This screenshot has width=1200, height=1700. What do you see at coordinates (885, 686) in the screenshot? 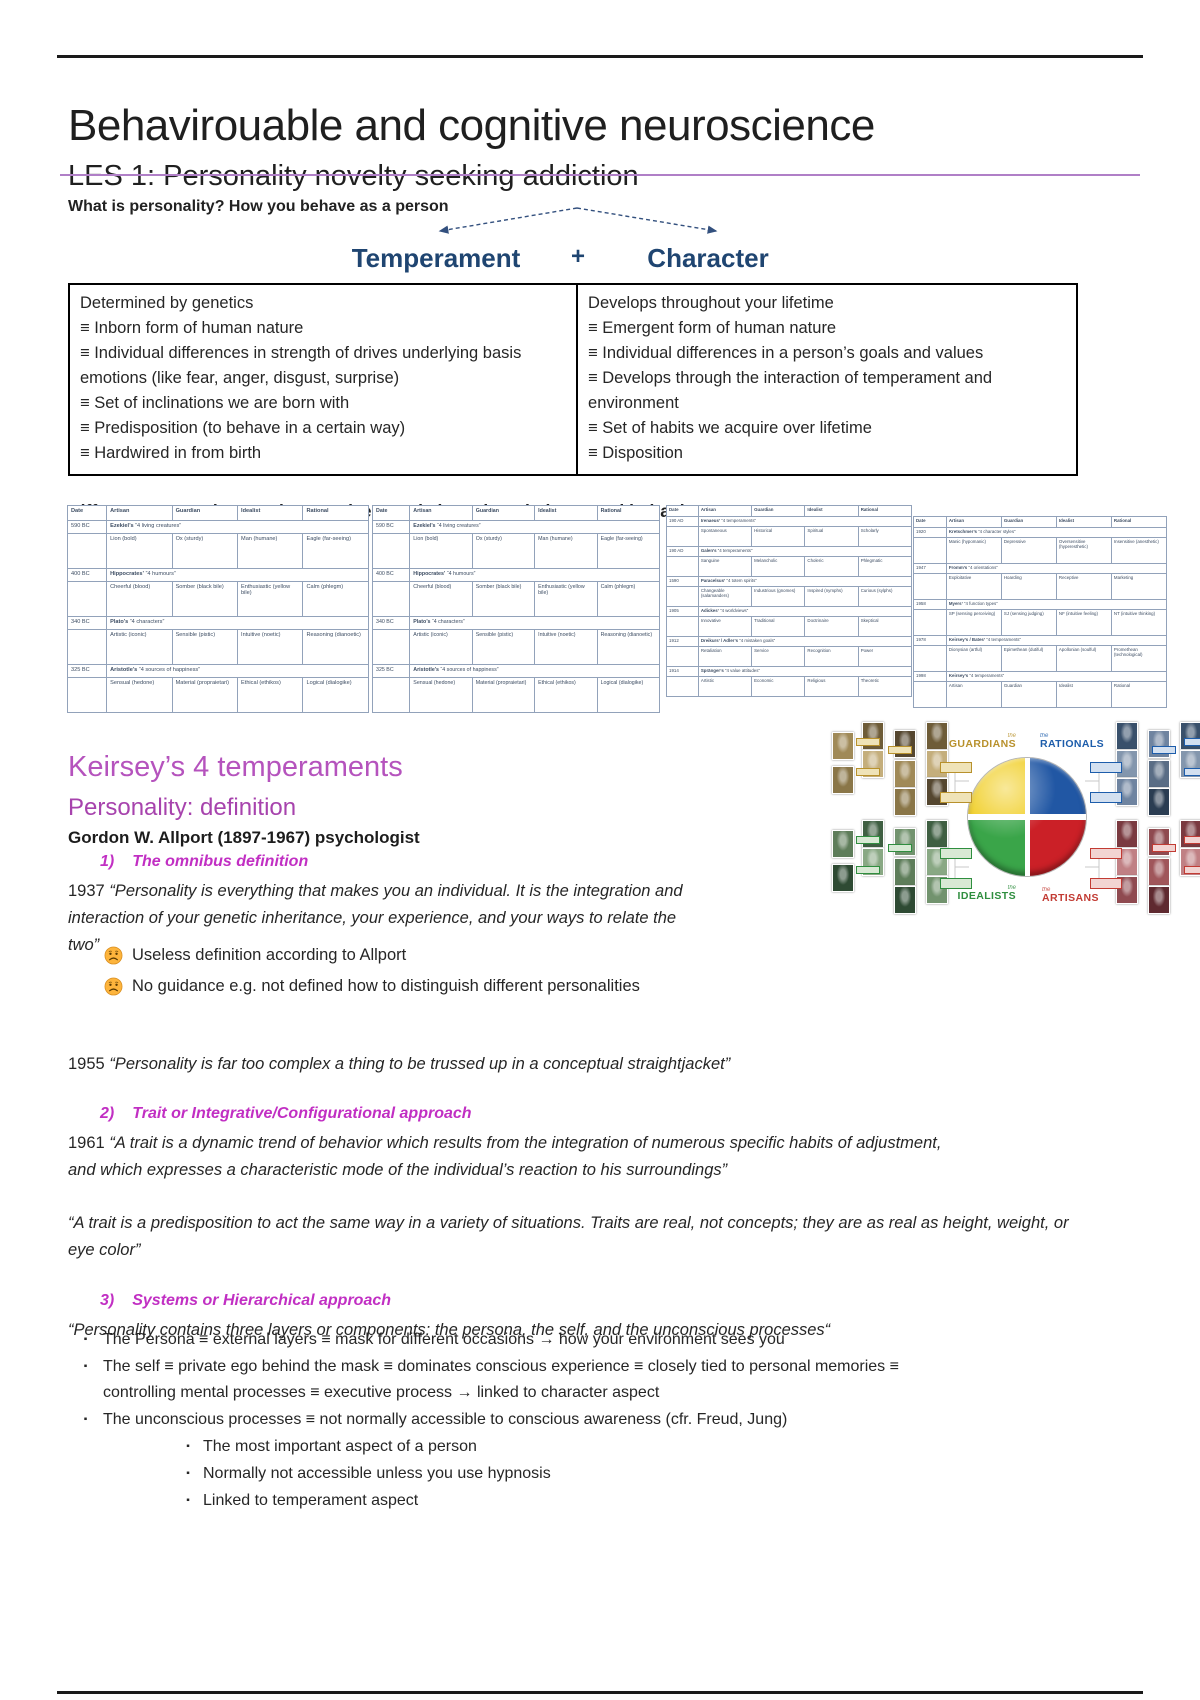
I see `history-value-cell: Theoretic` at bounding box center [885, 686].